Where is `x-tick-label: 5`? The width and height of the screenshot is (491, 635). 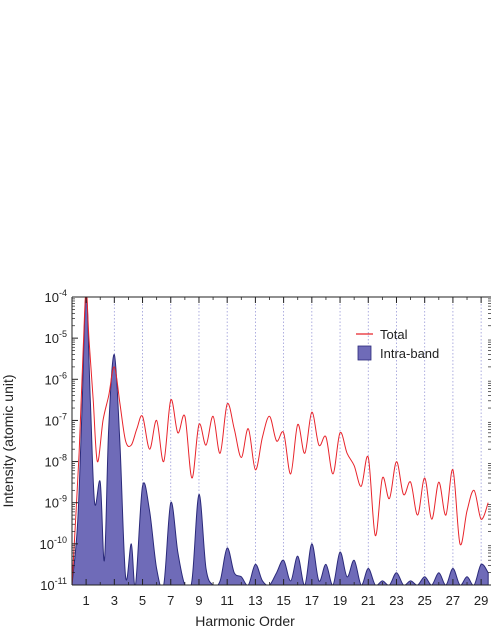
x-tick-label: 5 is located at coordinates (142, 600).